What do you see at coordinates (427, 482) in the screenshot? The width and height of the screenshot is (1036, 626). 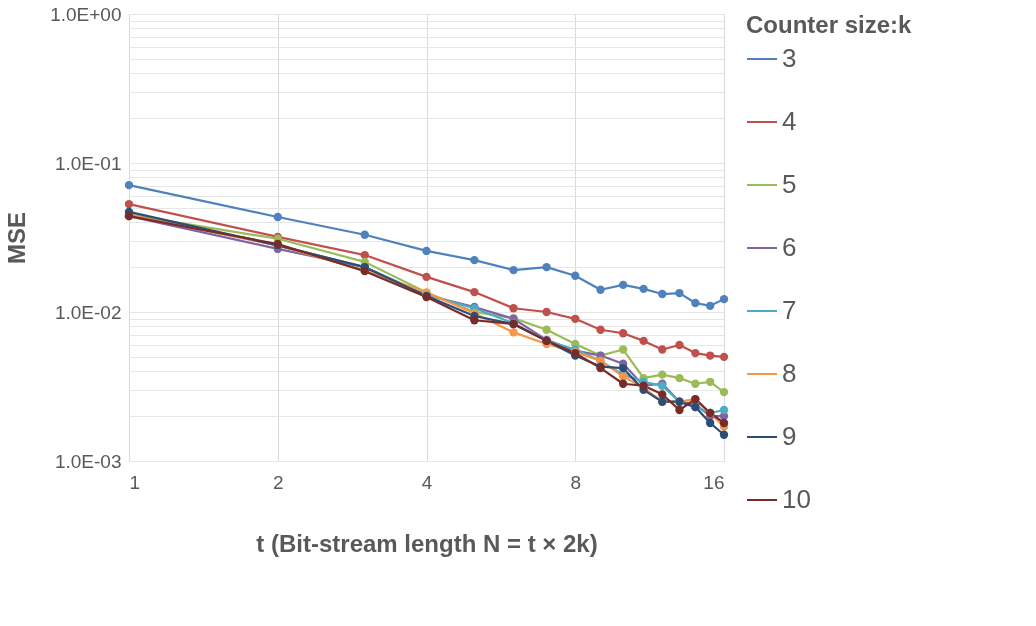 I see `x-tick-label: 4` at bounding box center [427, 482].